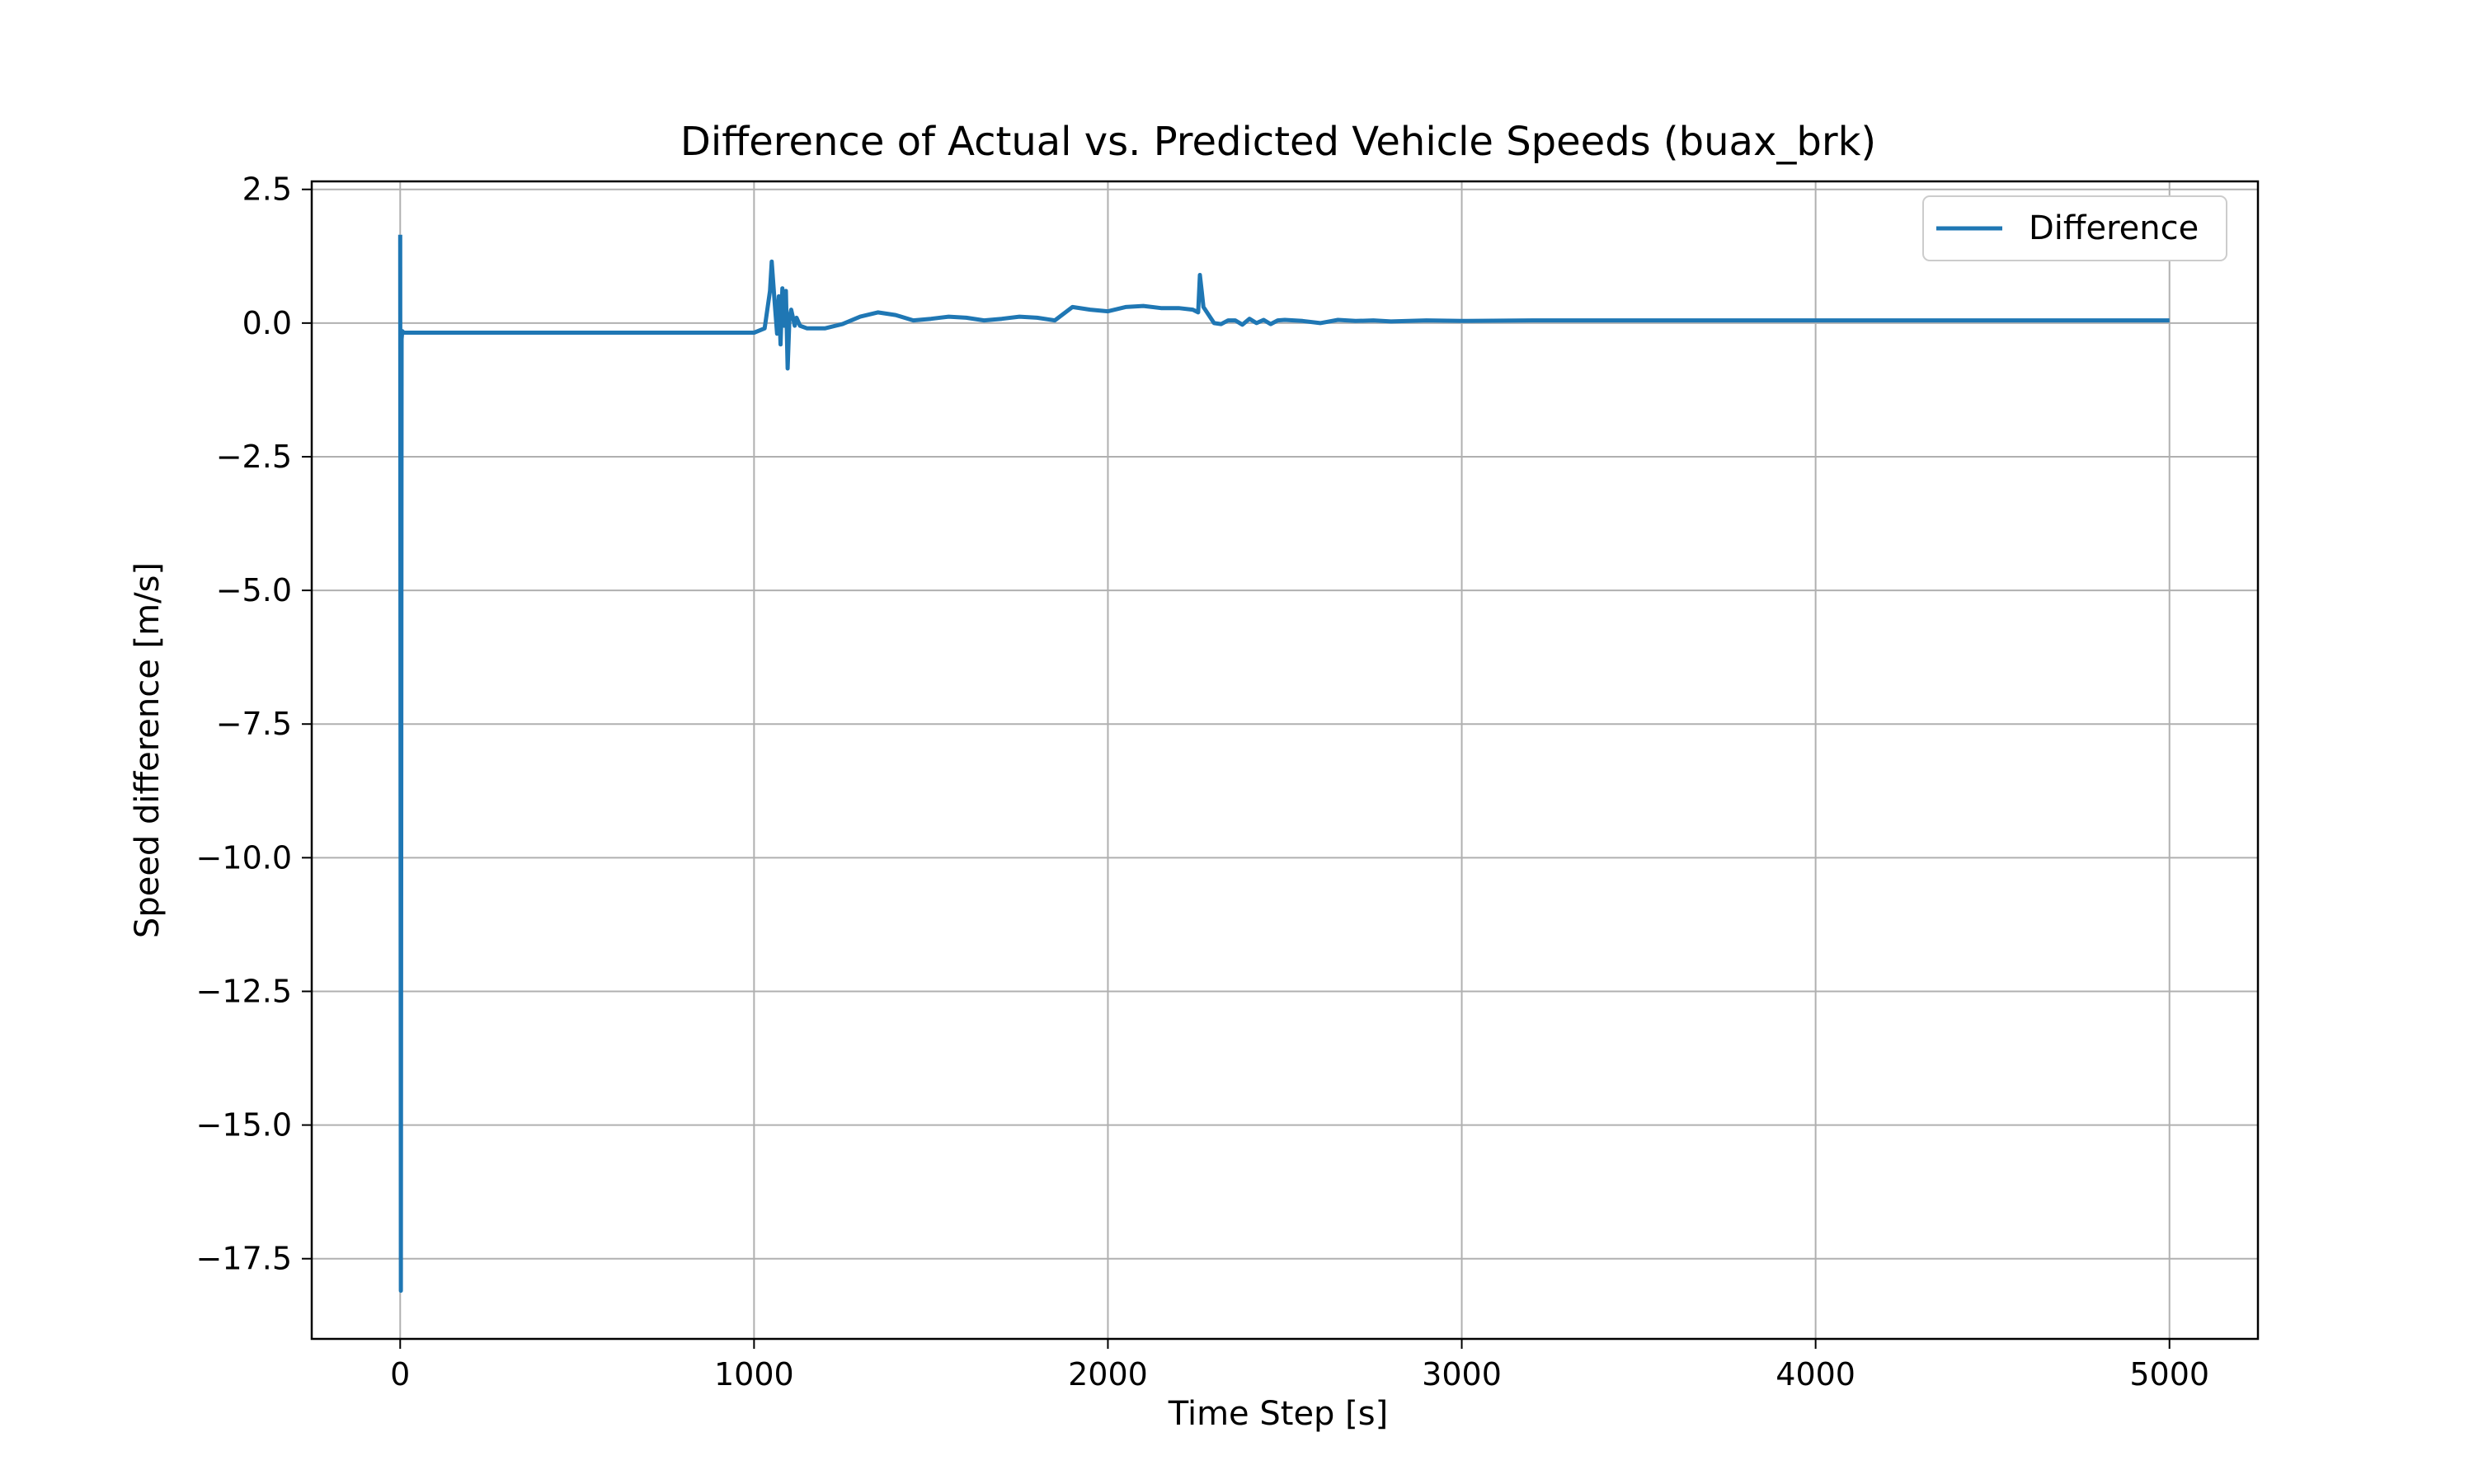  I want to click on legend-box, so click(2074, 228).